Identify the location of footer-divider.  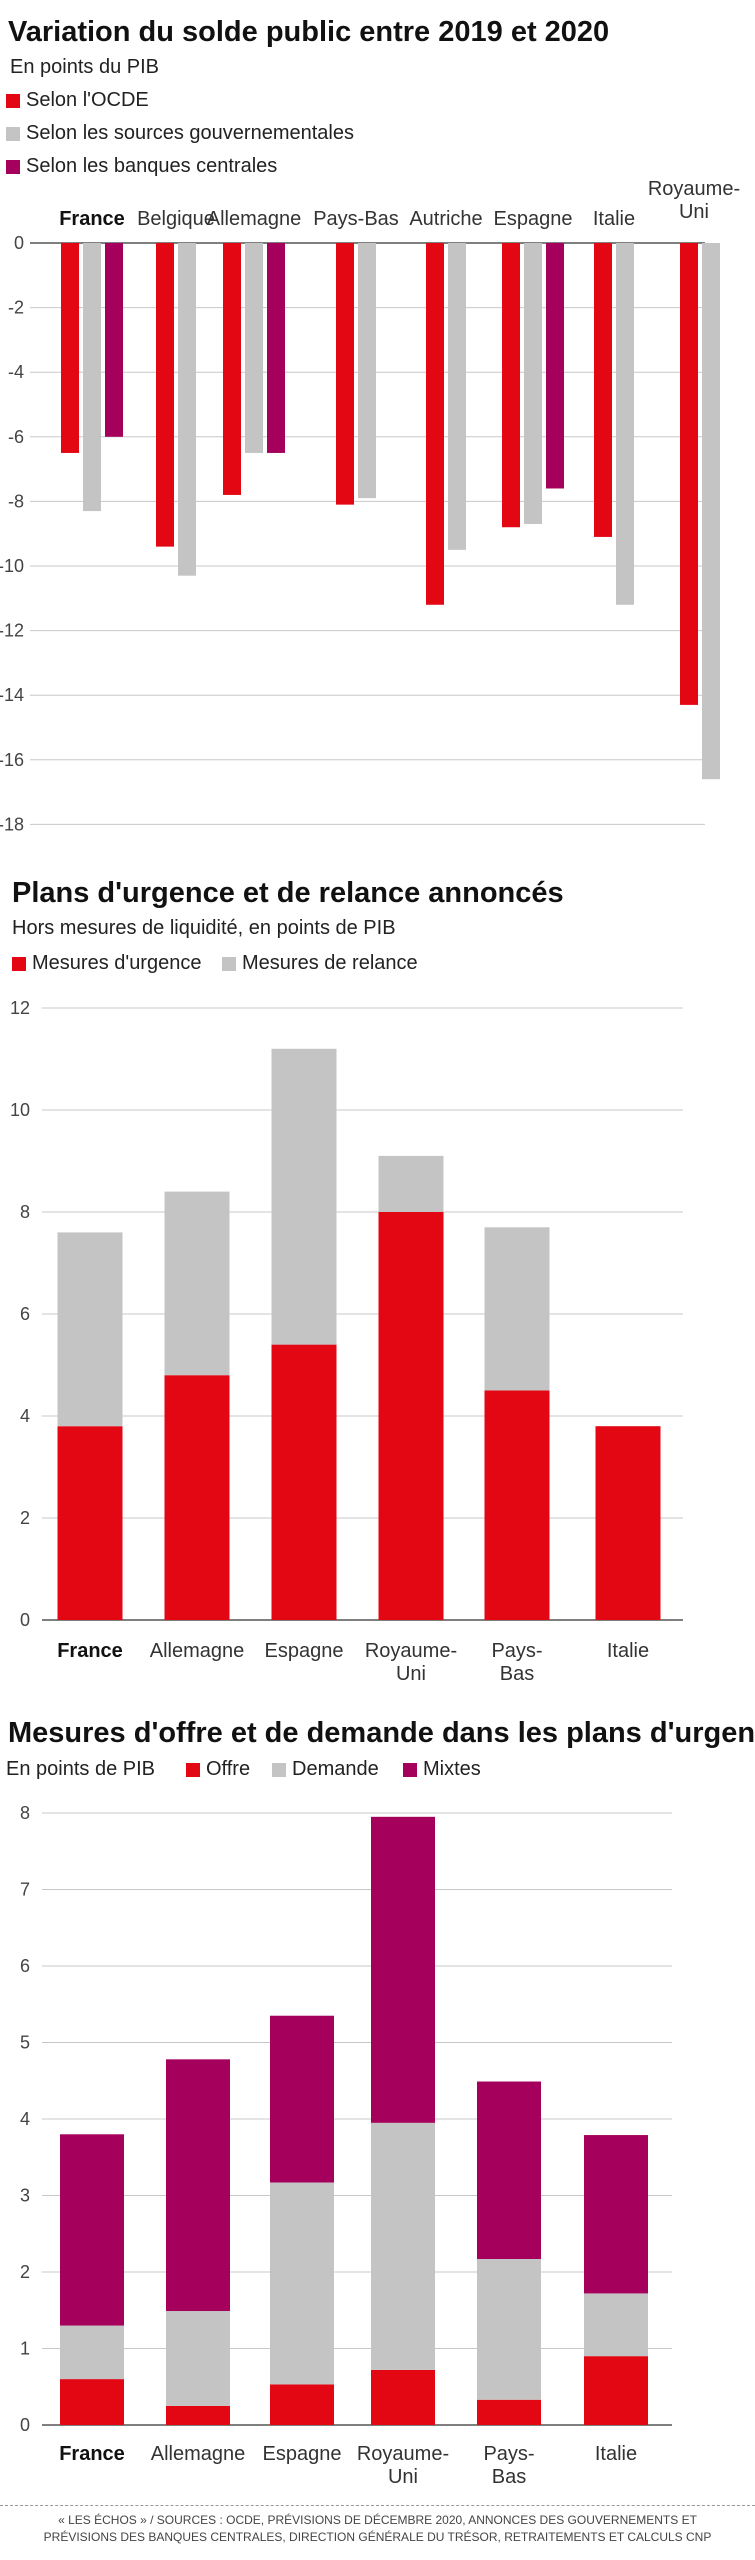
(377, 2505).